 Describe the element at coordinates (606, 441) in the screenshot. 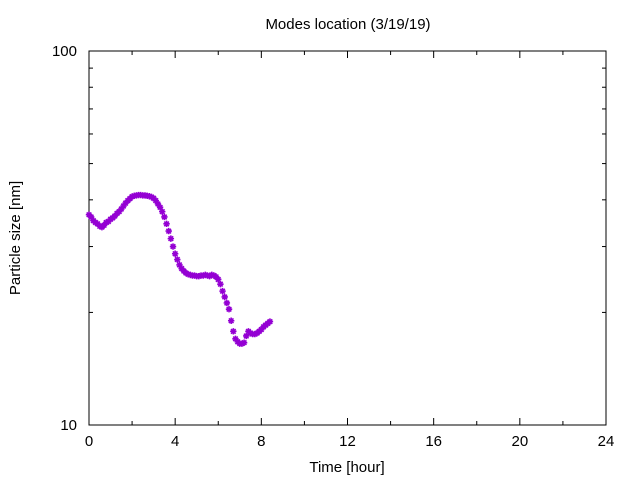

I see `x-tick-label: 24` at that location.